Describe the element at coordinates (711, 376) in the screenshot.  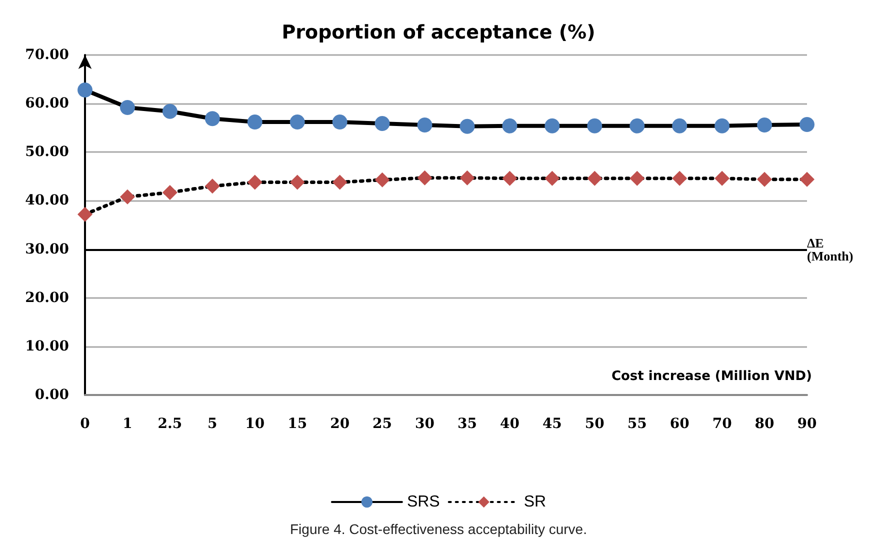
I see `x-axis-title: Cost increase (Million VND)` at that location.